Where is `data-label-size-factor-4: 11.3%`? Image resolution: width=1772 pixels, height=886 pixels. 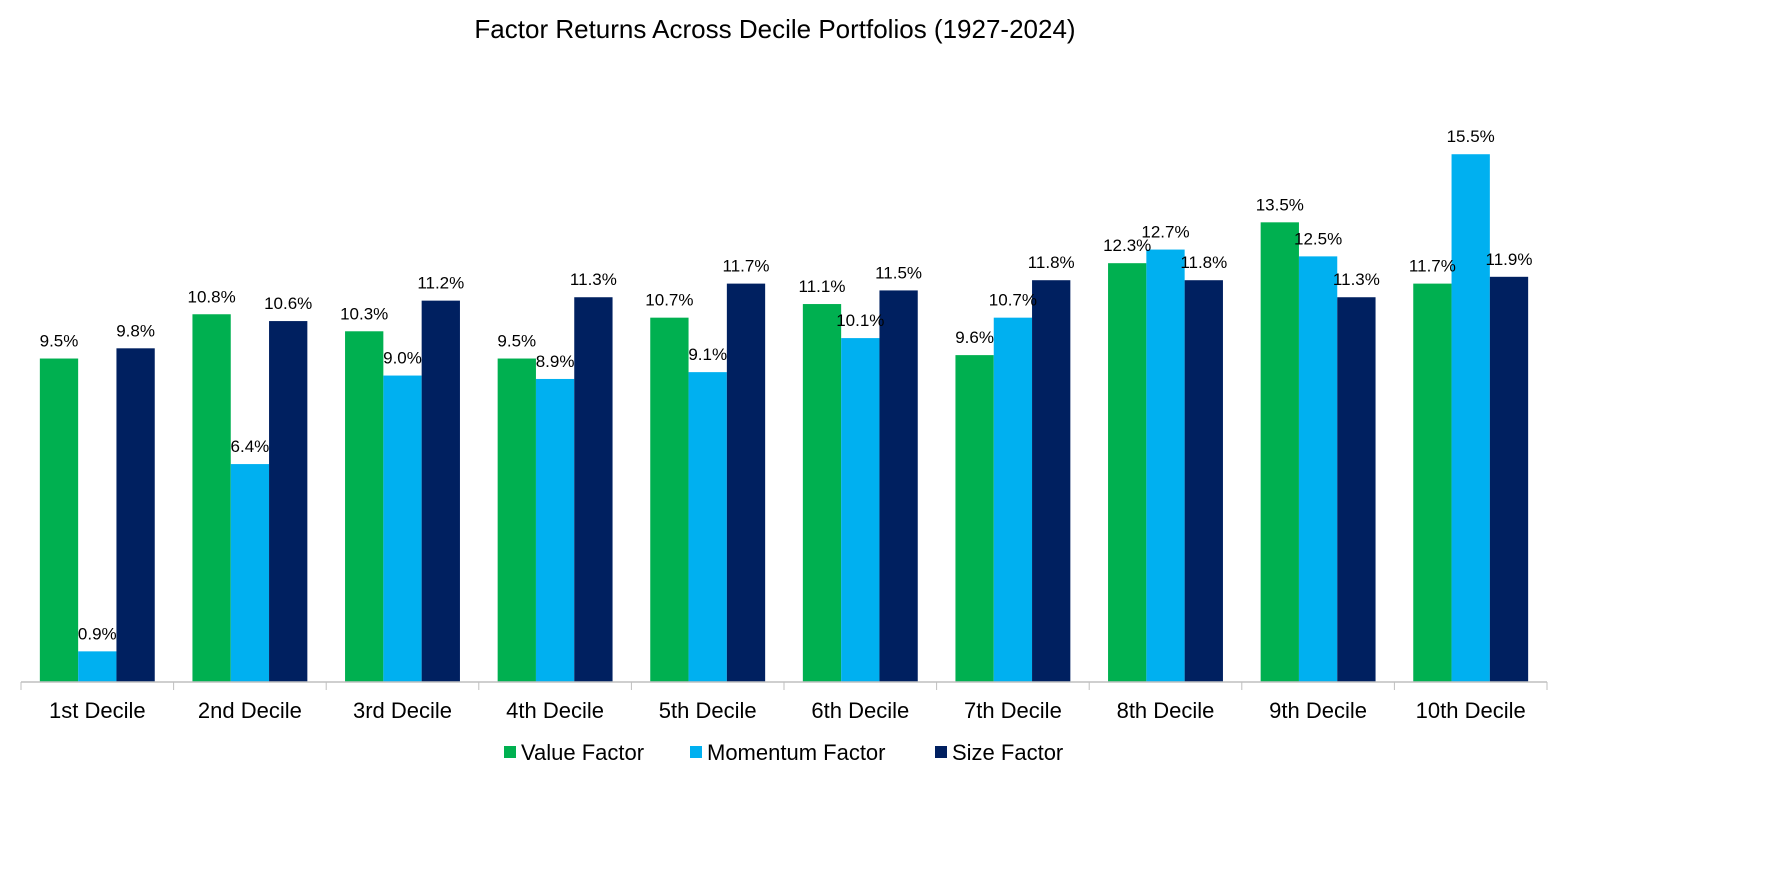 data-label-size-factor-4: 11.3% is located at coordinates (593, 279).